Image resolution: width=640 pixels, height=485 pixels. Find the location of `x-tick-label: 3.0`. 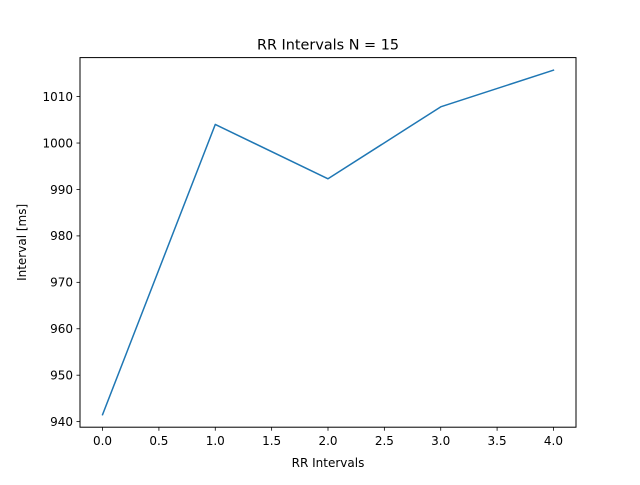

x-tick-label: 3.0 is located at coordinates (440, 441).